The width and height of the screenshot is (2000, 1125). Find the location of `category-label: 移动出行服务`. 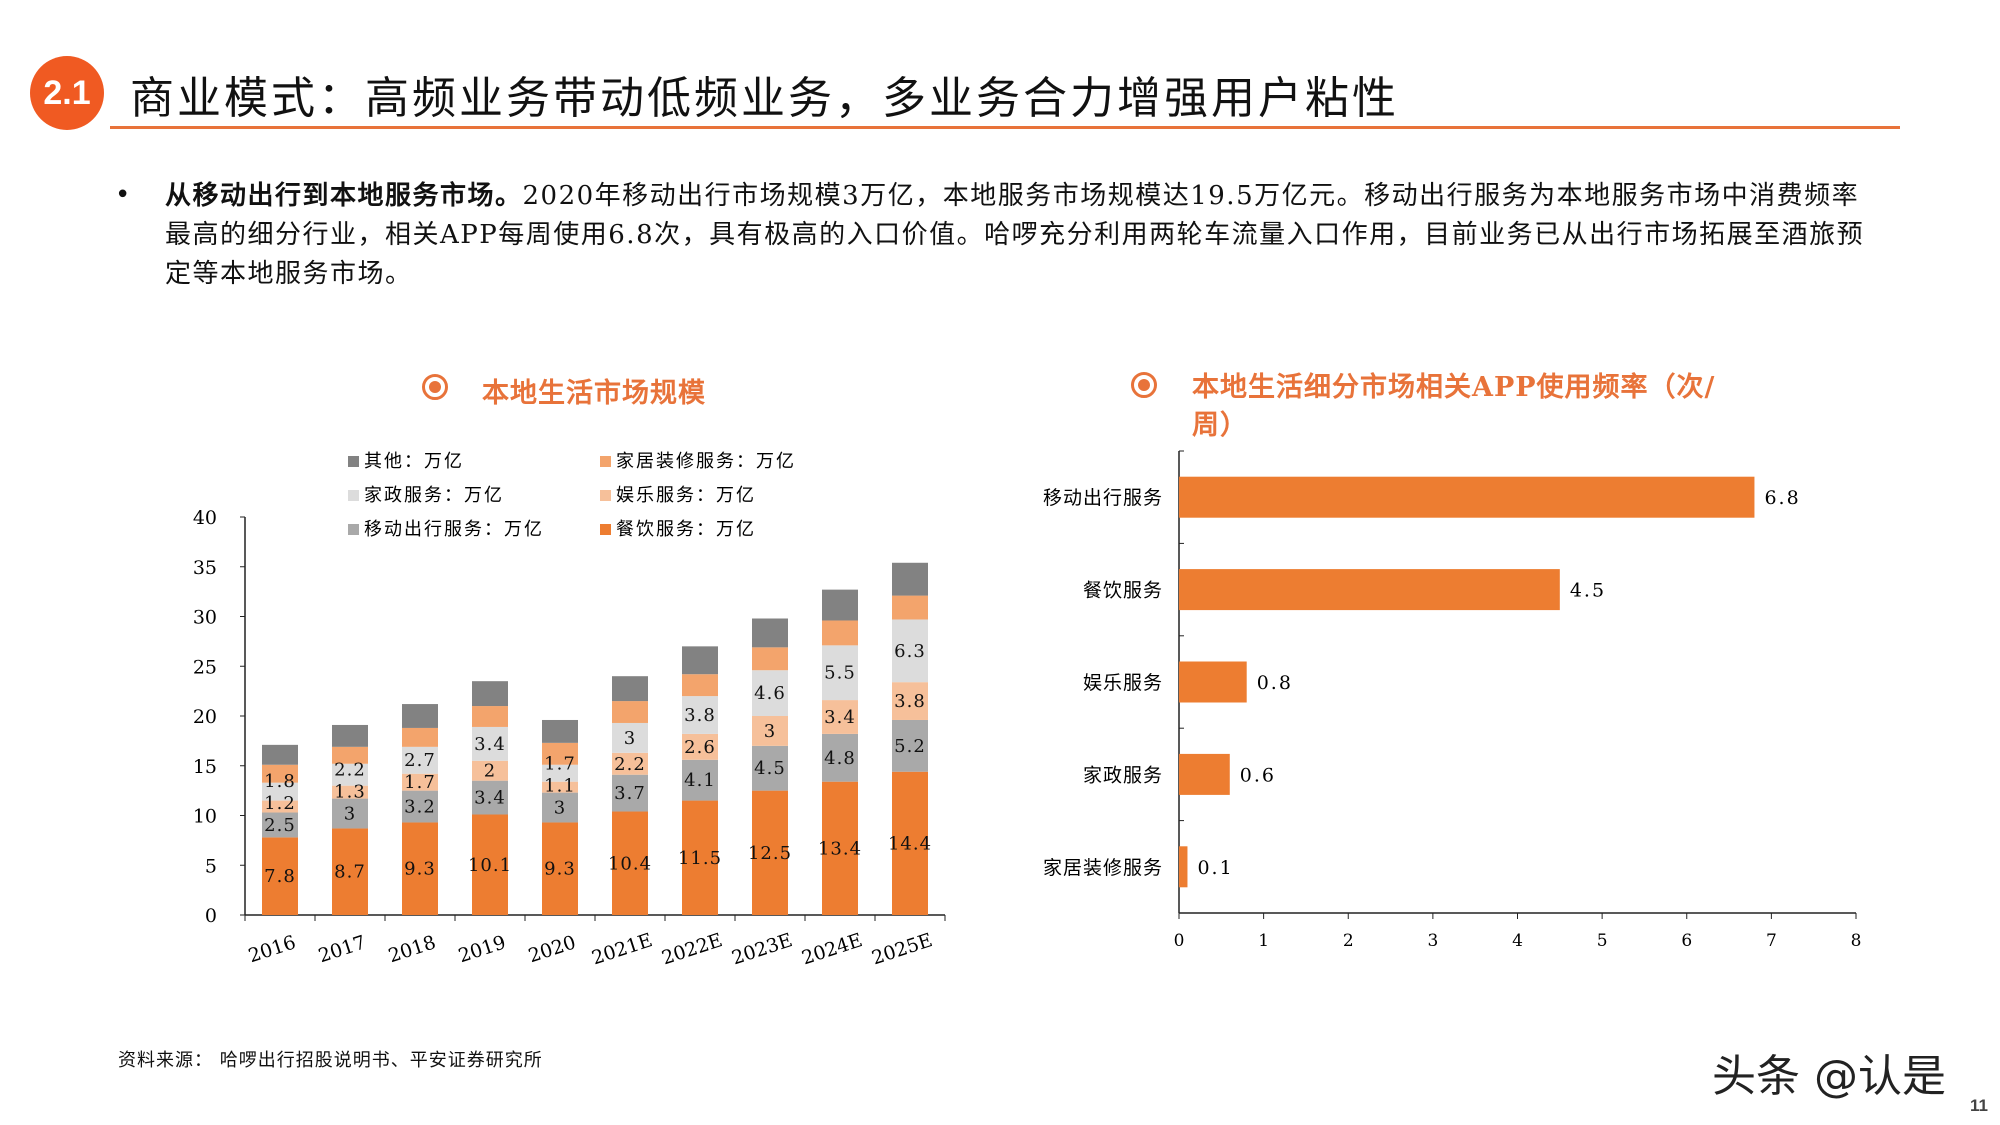

category-label: 移动出行服务 is located at coordinates (1103, 498).